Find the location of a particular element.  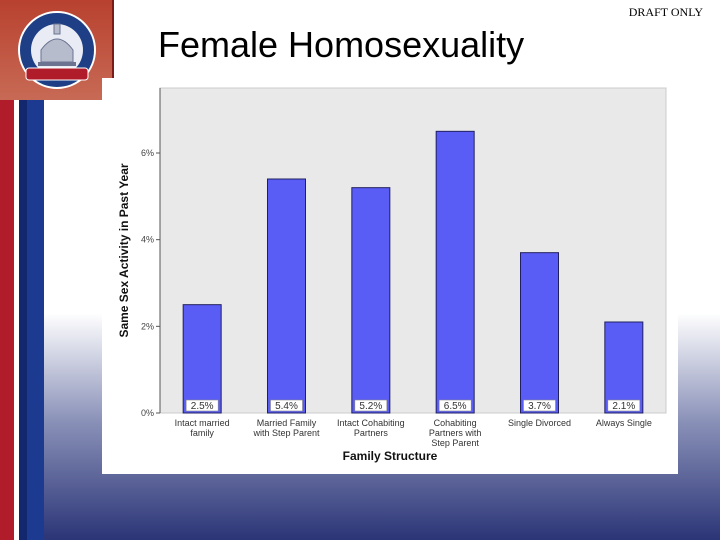

y-tick-label: 2% is located at coordinates (147, 326).